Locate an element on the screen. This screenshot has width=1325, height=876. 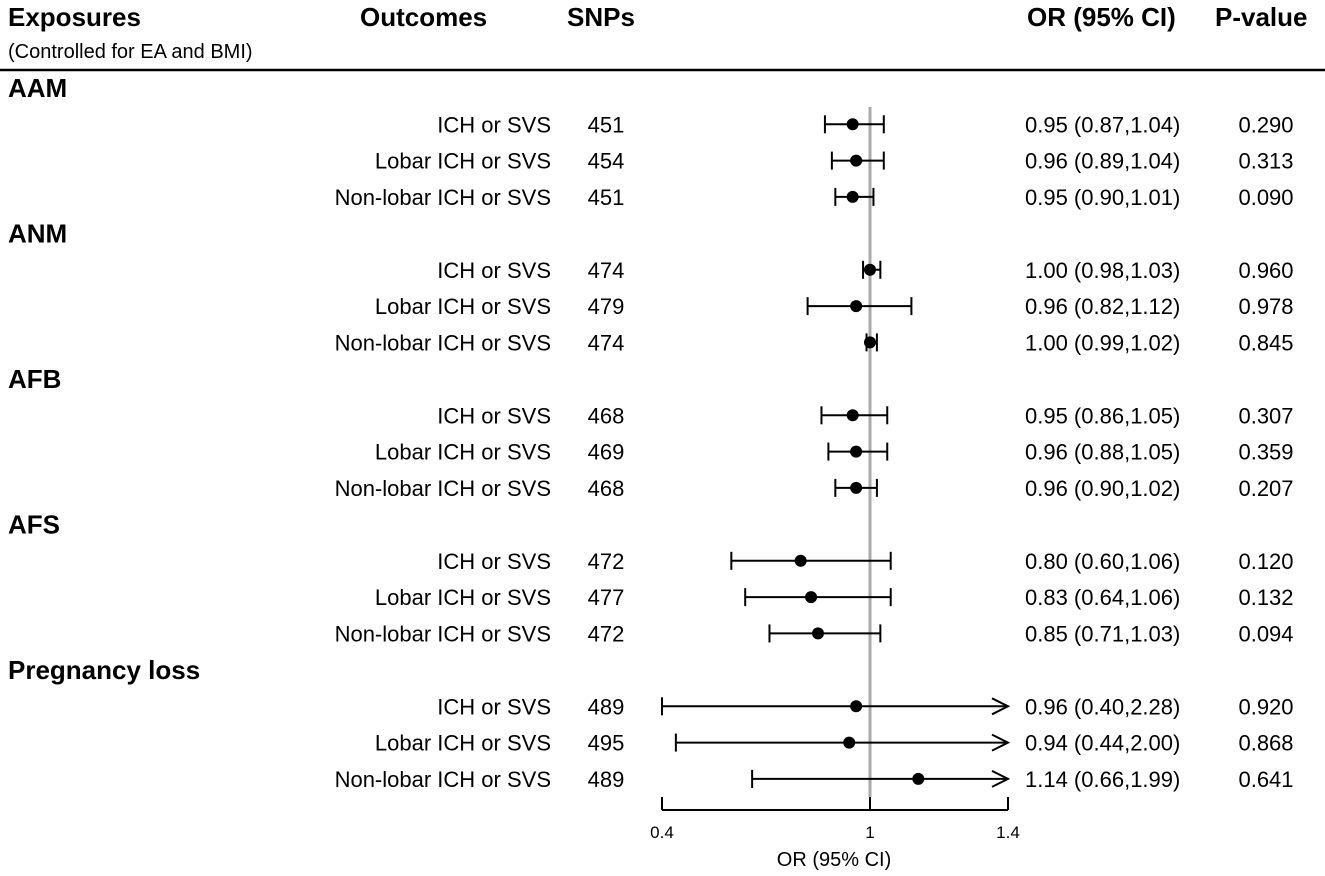
group-label: AAM is located at coordinates (37, 88).